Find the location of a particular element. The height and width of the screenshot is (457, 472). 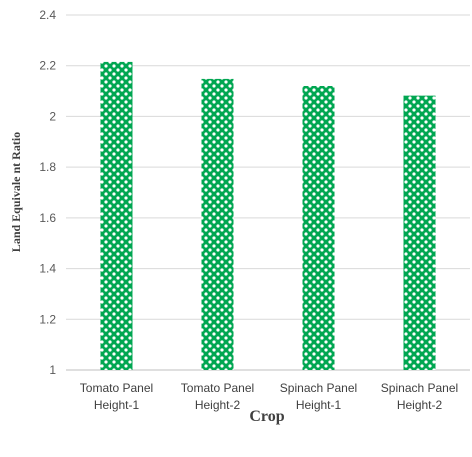

x-tick-label: Spinach Panel Height-2 is located at coordinates (419, 396).